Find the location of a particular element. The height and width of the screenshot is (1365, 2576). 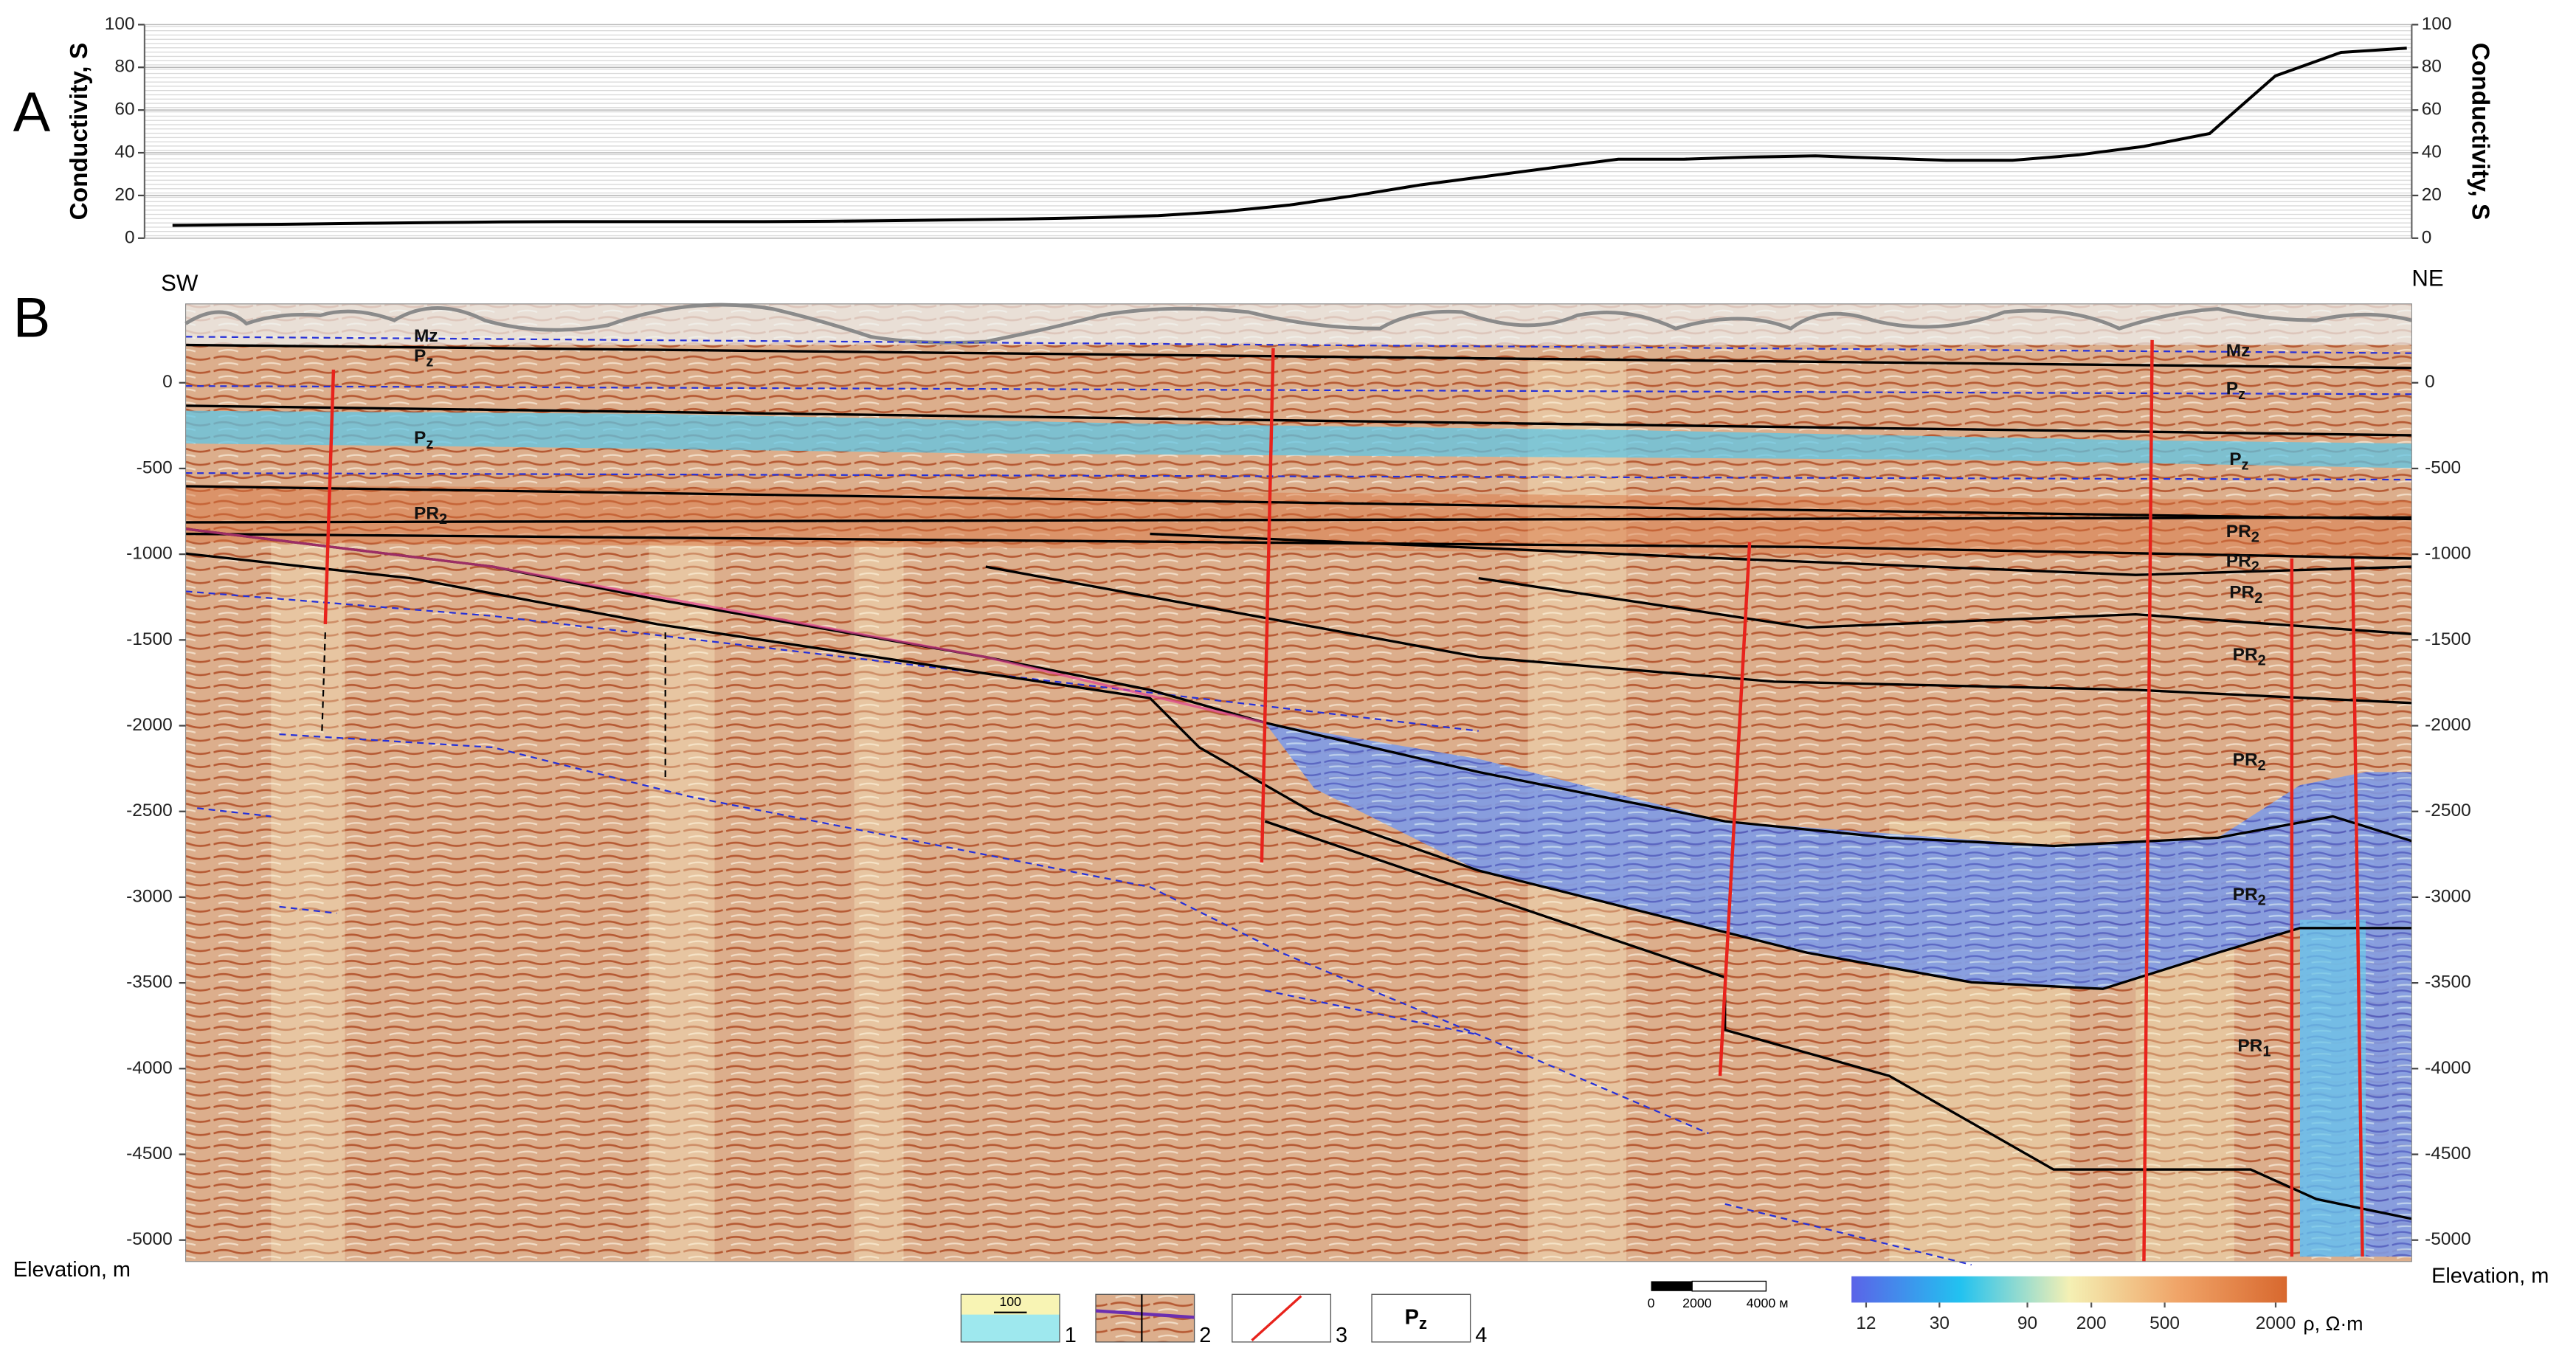

low-resistivity-band is located at coordinates (1298, 440).